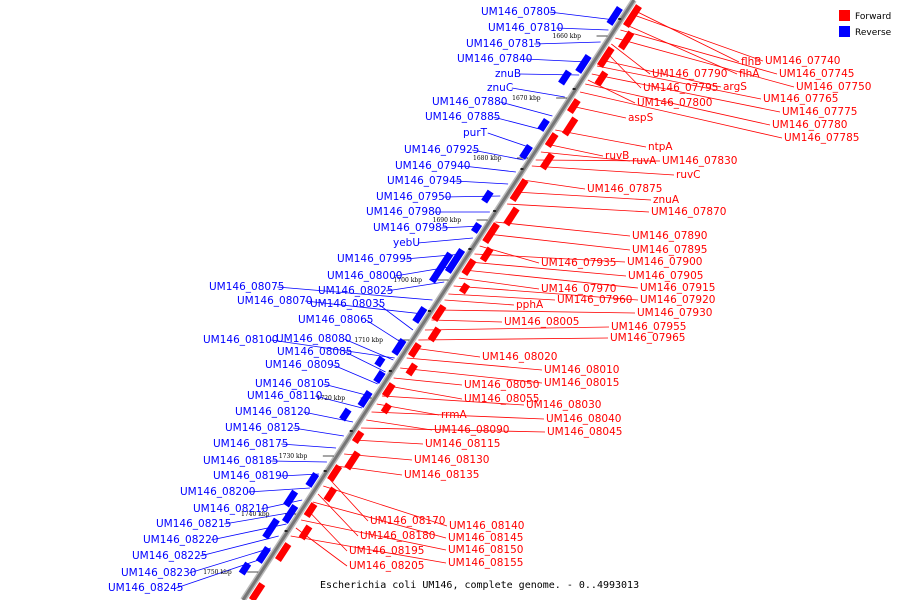  What do you see at coordinates (578, 263) in the screenshot?
I see `gene-label-forward: UM146_07935` at bounding box center [578, 263].